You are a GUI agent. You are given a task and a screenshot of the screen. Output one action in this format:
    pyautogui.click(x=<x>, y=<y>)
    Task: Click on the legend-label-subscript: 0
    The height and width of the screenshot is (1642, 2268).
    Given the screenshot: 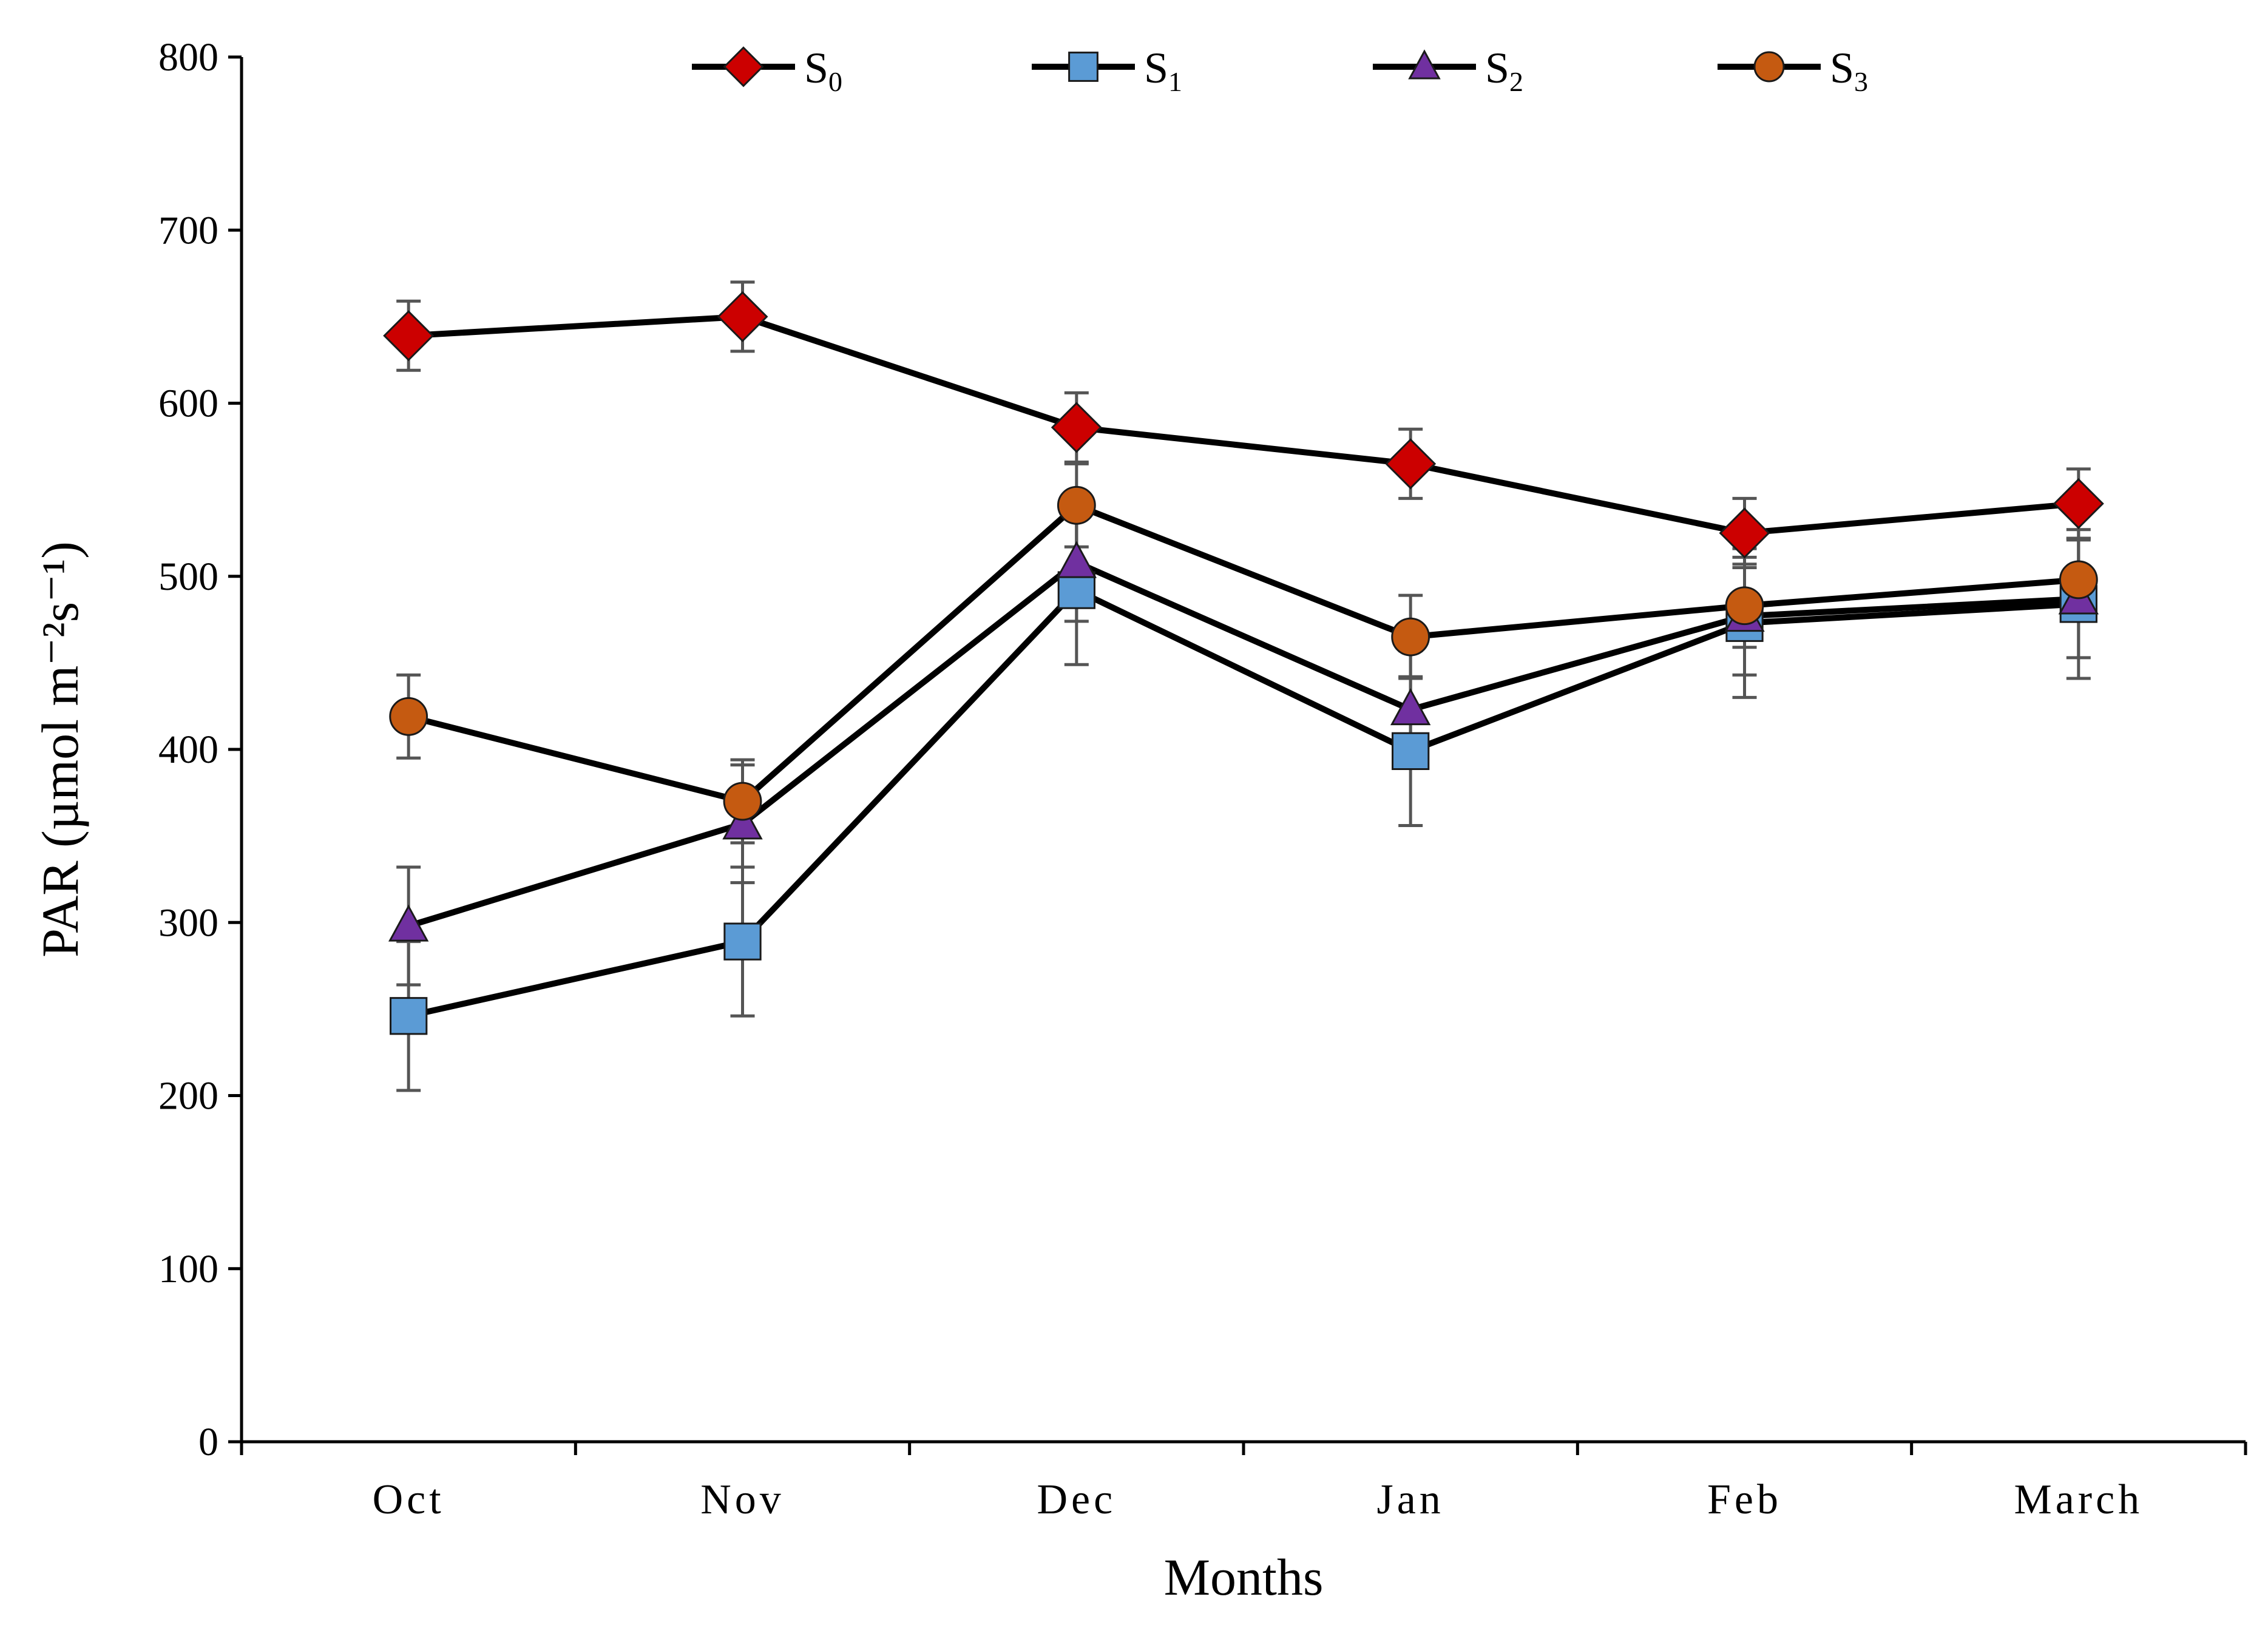 What is the action you would take?
    pyautogui.click(x=835, y=81)
    